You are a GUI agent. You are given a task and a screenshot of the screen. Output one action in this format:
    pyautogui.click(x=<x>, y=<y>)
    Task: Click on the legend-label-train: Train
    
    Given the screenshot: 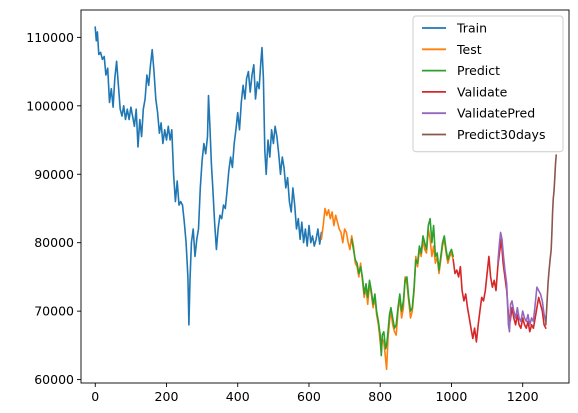 What is the action you would take?
    pyautogui.click(x=471, y=28)
    